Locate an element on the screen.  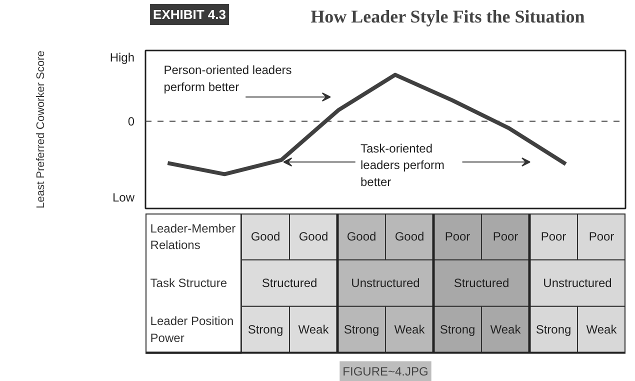
chart-title: How Leader Style Fits the Situation is located at coordinates (447, 16).